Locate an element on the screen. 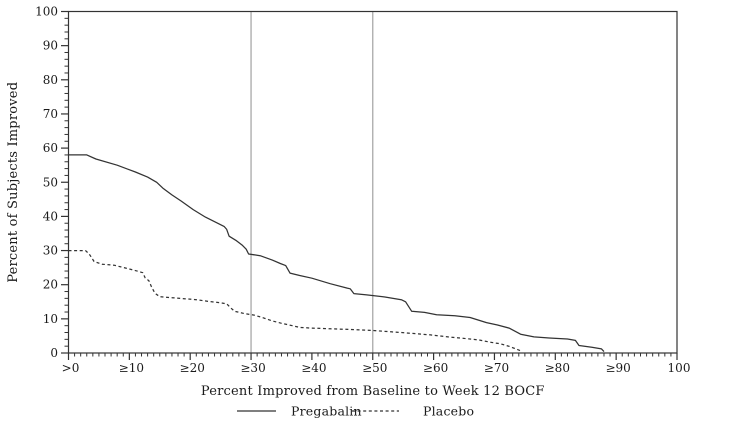 Image resolution: width=742 pixels, height=439 pixels. y-axis-title: Percent of Subjects Improved is located at coordinates (13, 182).